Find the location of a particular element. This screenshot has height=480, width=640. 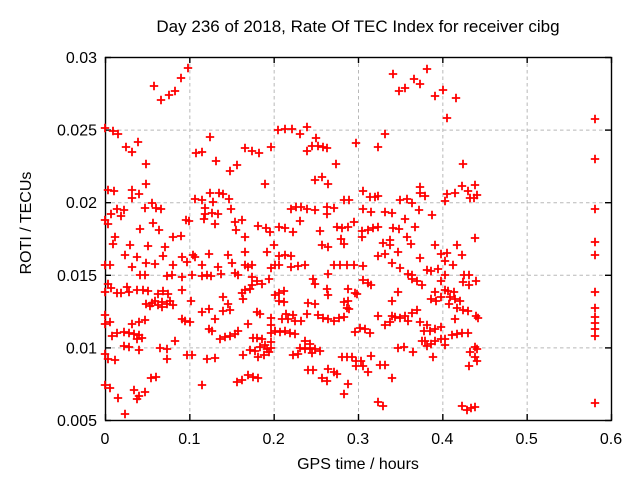

x-tick-label: 0.3 is located at coordinates (358, 439).